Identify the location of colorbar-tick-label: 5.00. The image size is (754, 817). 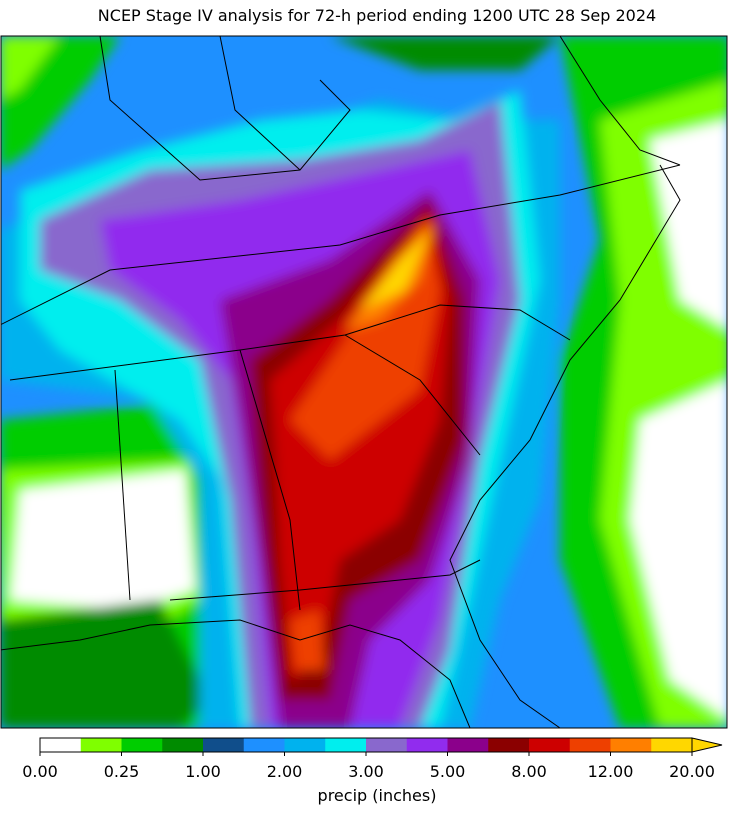
(448, 771).